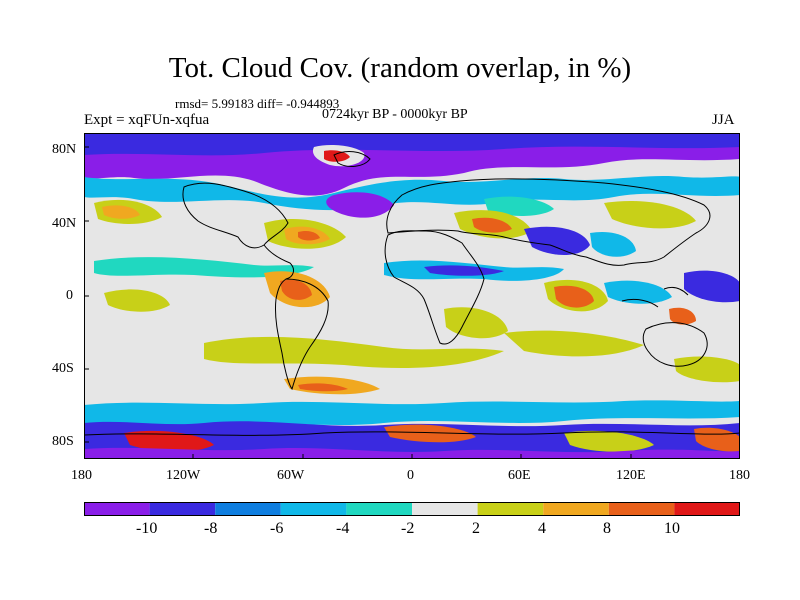 The width and height of the screenshot is (800, 600). I want to click on map-title: Tot. Cloud Cov. (random overlap, in %), so click(400, 68).